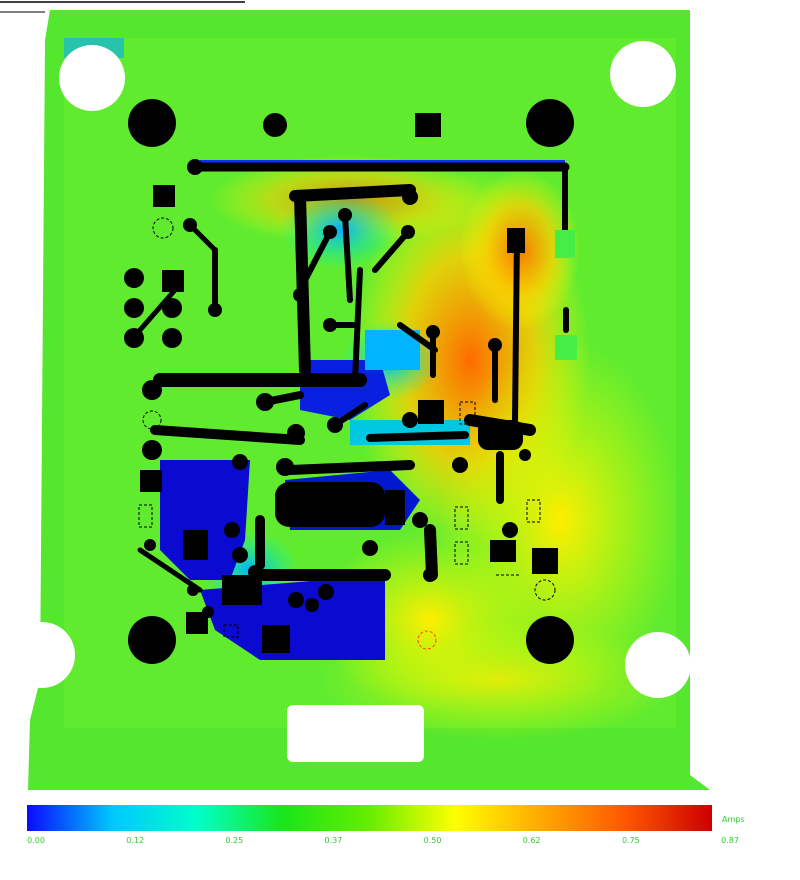  Describe the element at coordinates (730, 840) in the screenshot. I see `legend-tick-label: 0.87` at that location.